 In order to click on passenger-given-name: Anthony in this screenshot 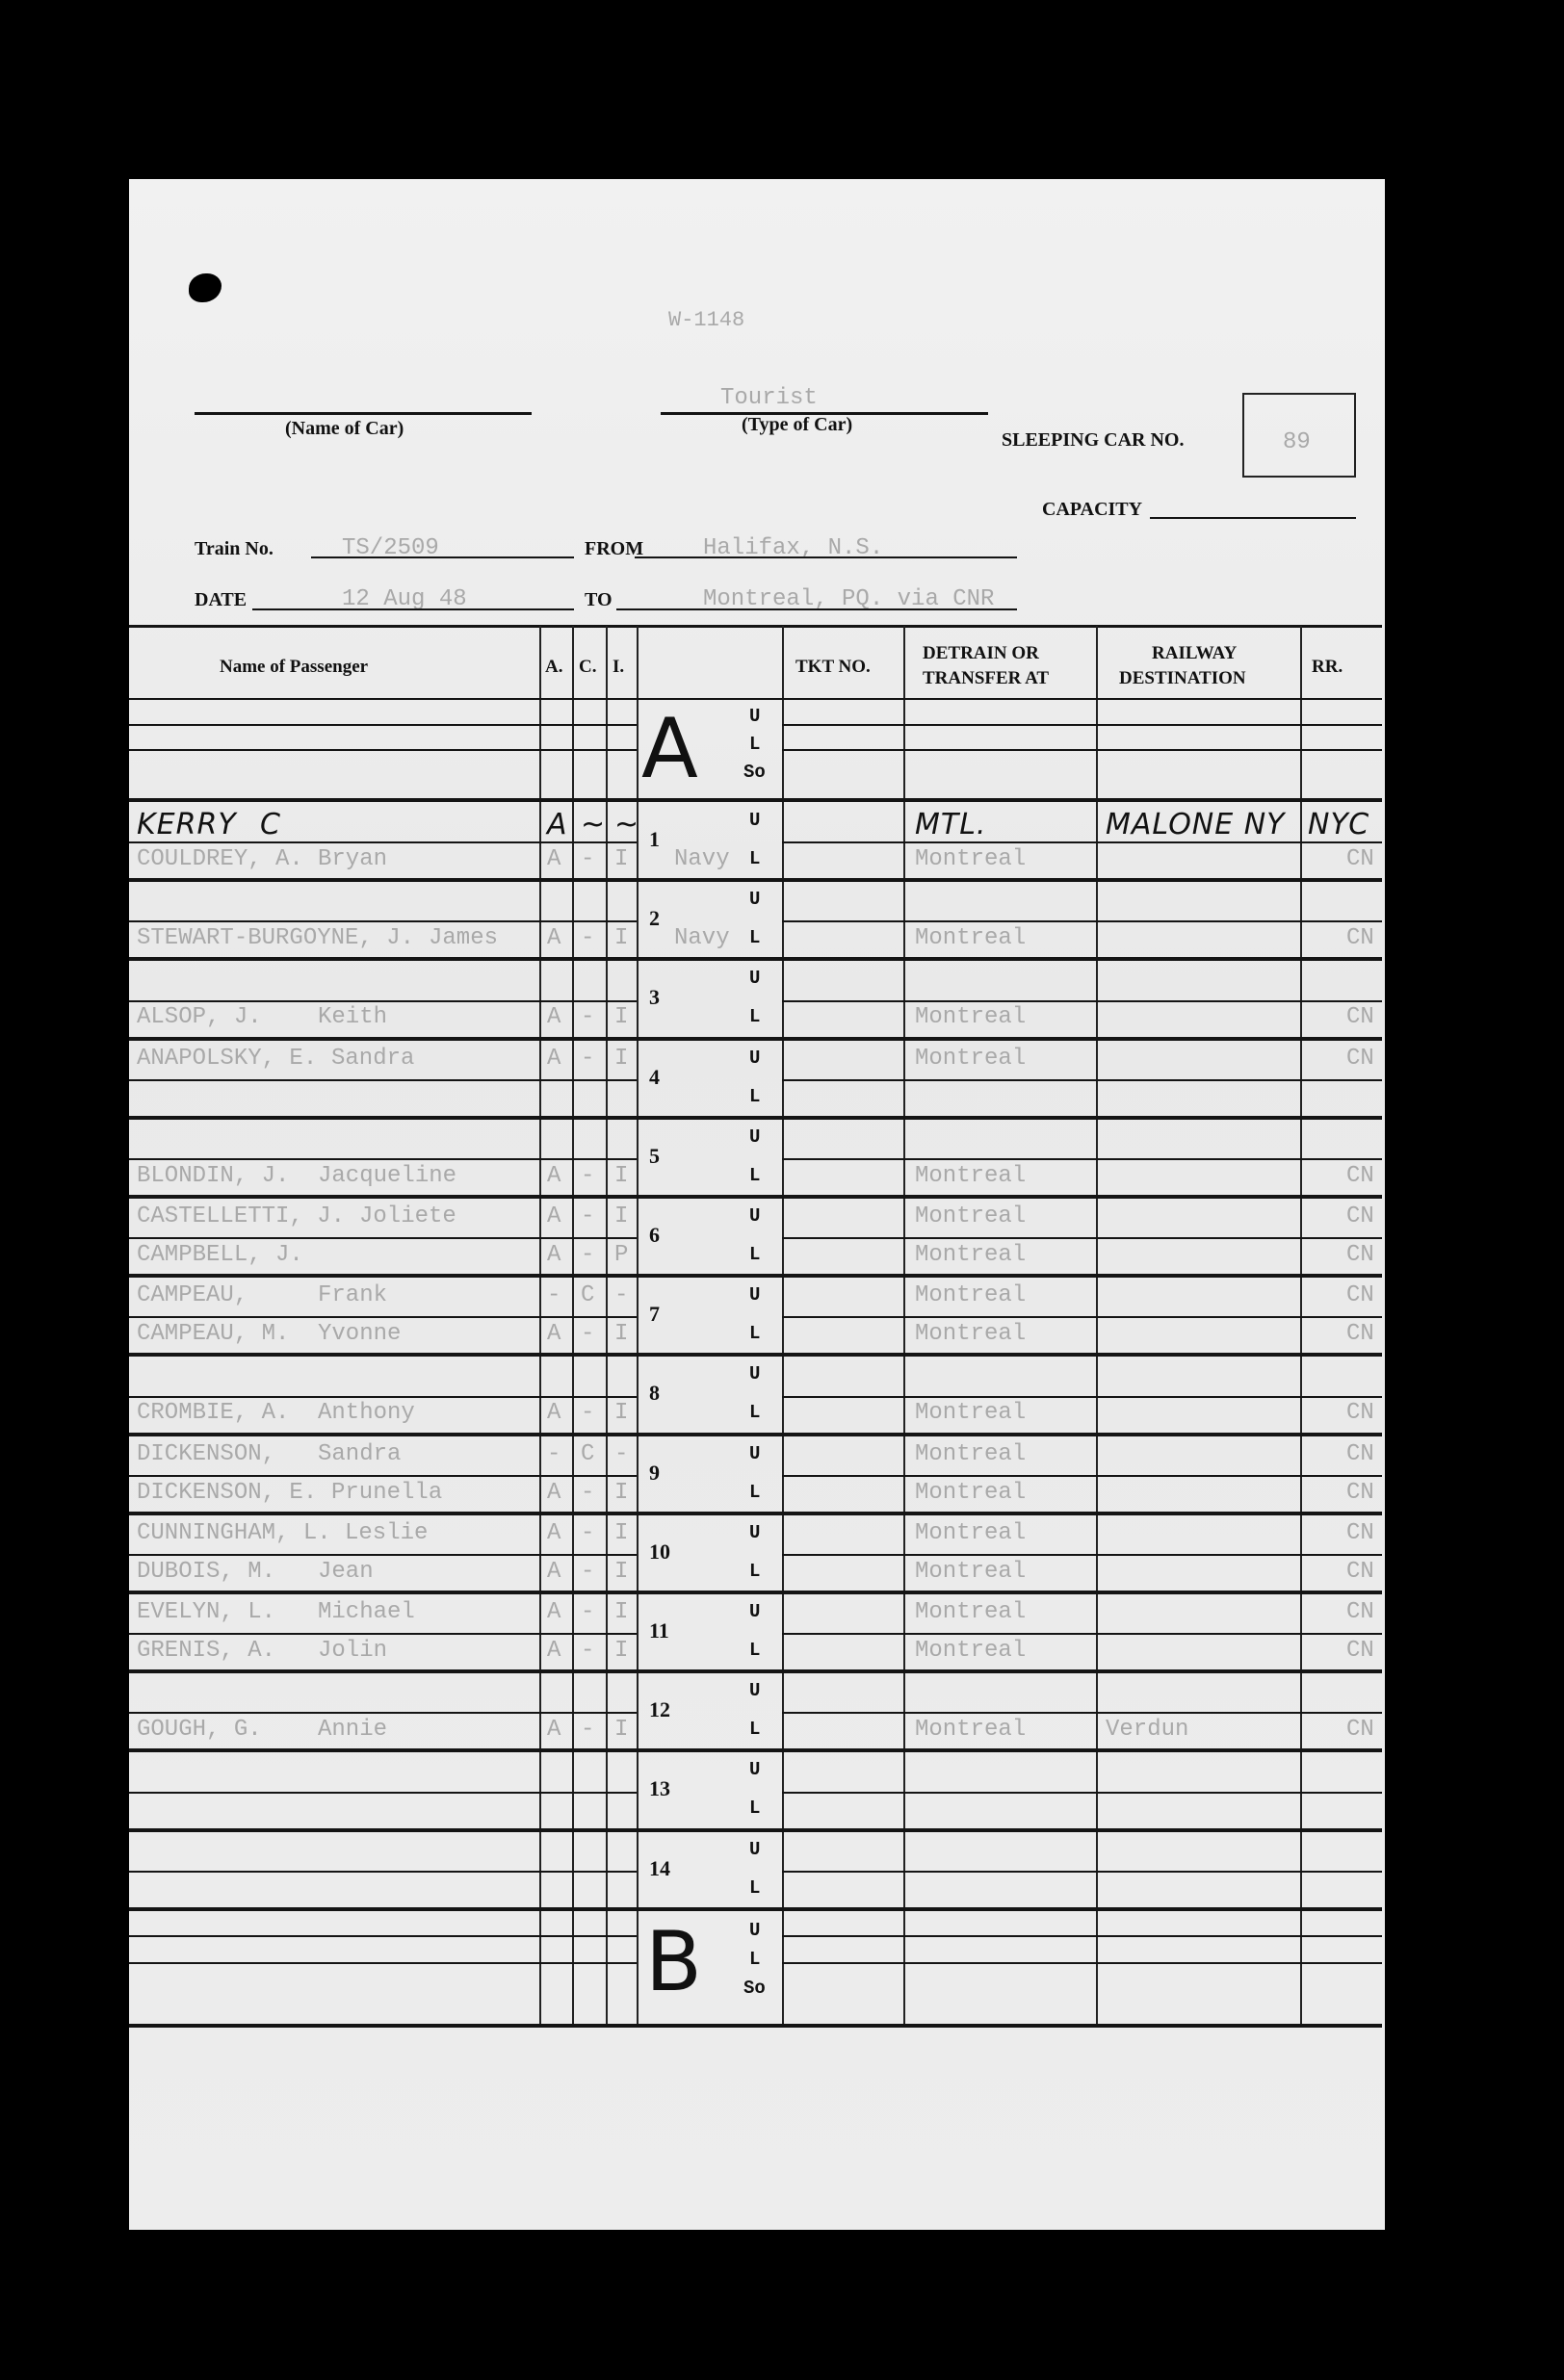, I will do `click(367, 1413)`.